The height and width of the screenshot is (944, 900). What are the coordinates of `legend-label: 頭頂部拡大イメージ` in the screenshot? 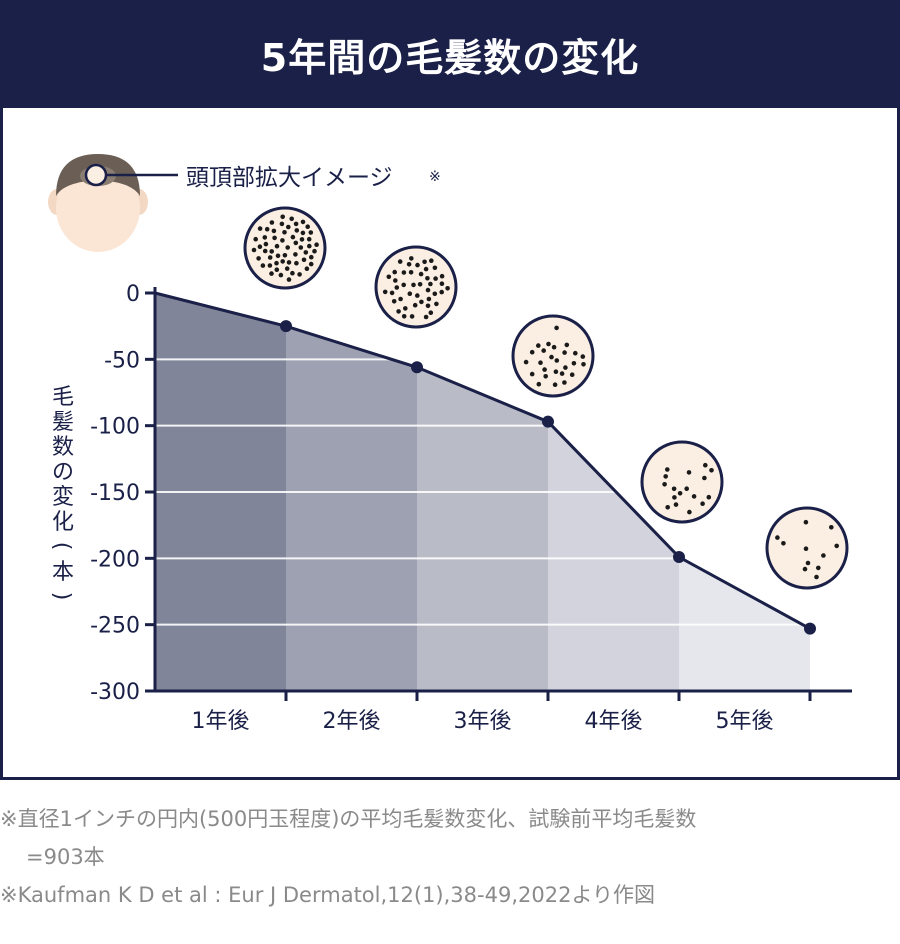 It's located at (289, 178).